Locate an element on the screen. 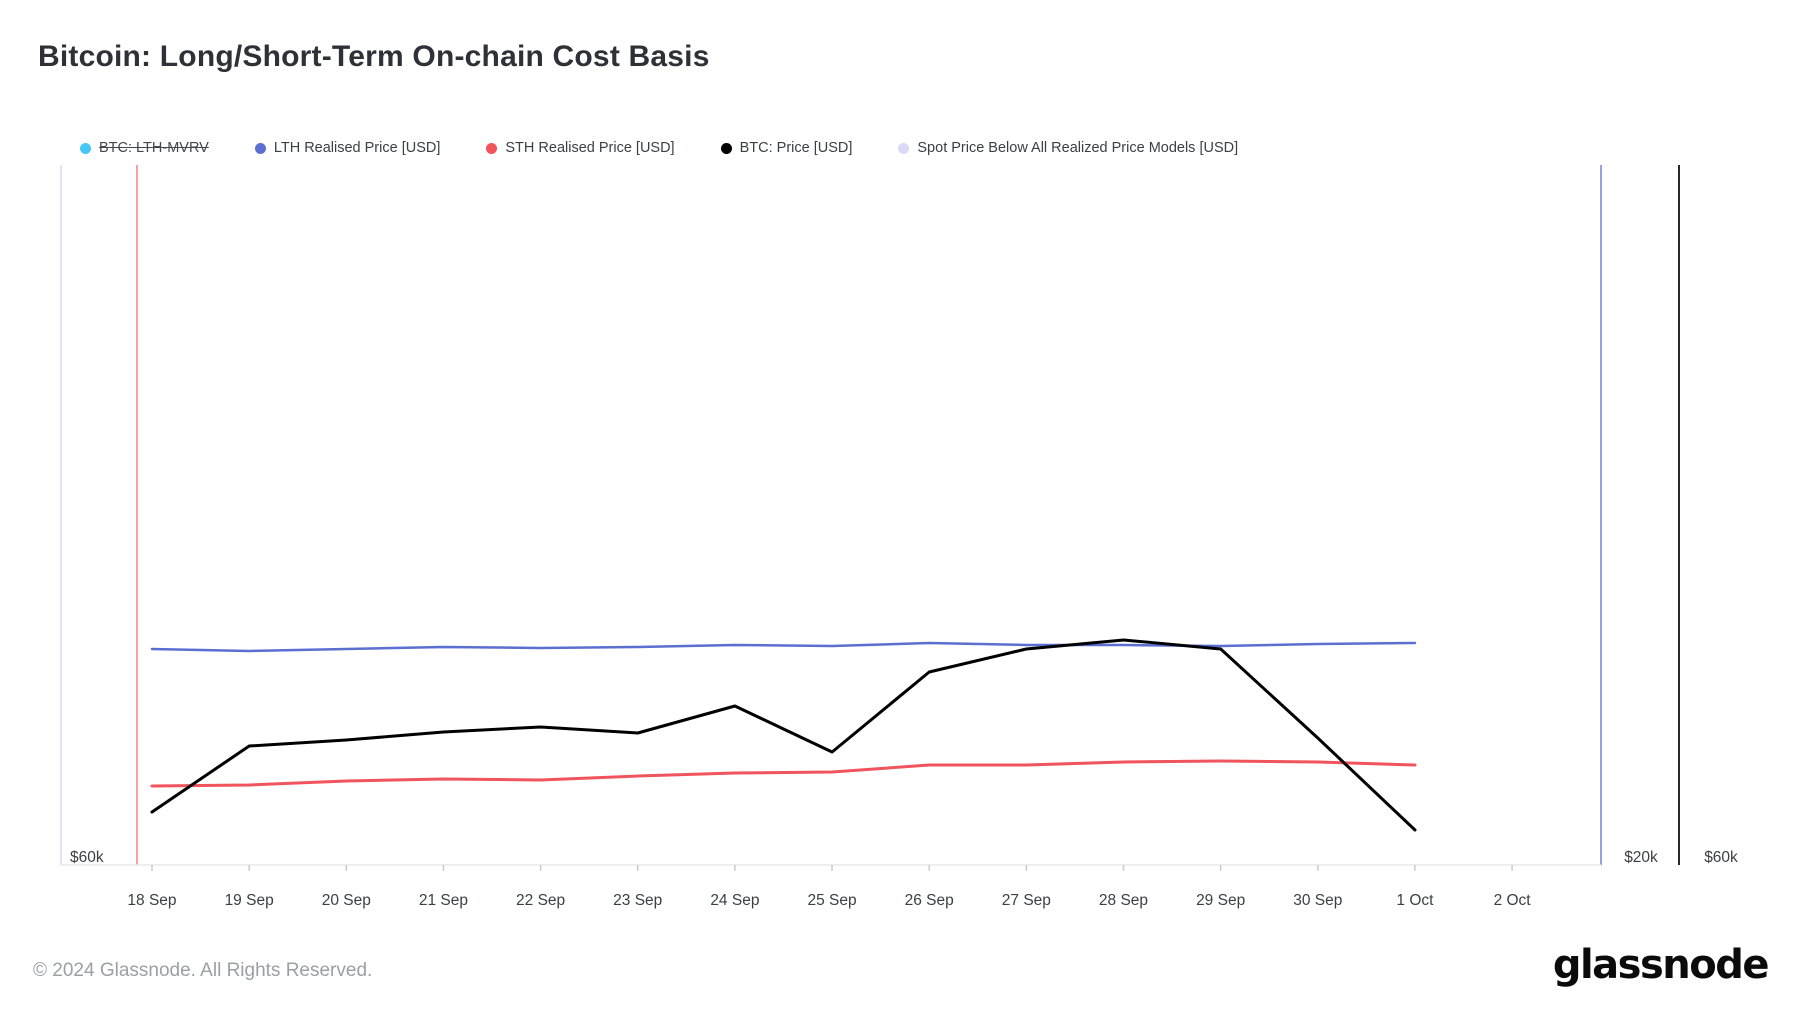 The image size is (1800, 1013). y-axis-label-left-60k: $60k is located at coordinates (87, 857).